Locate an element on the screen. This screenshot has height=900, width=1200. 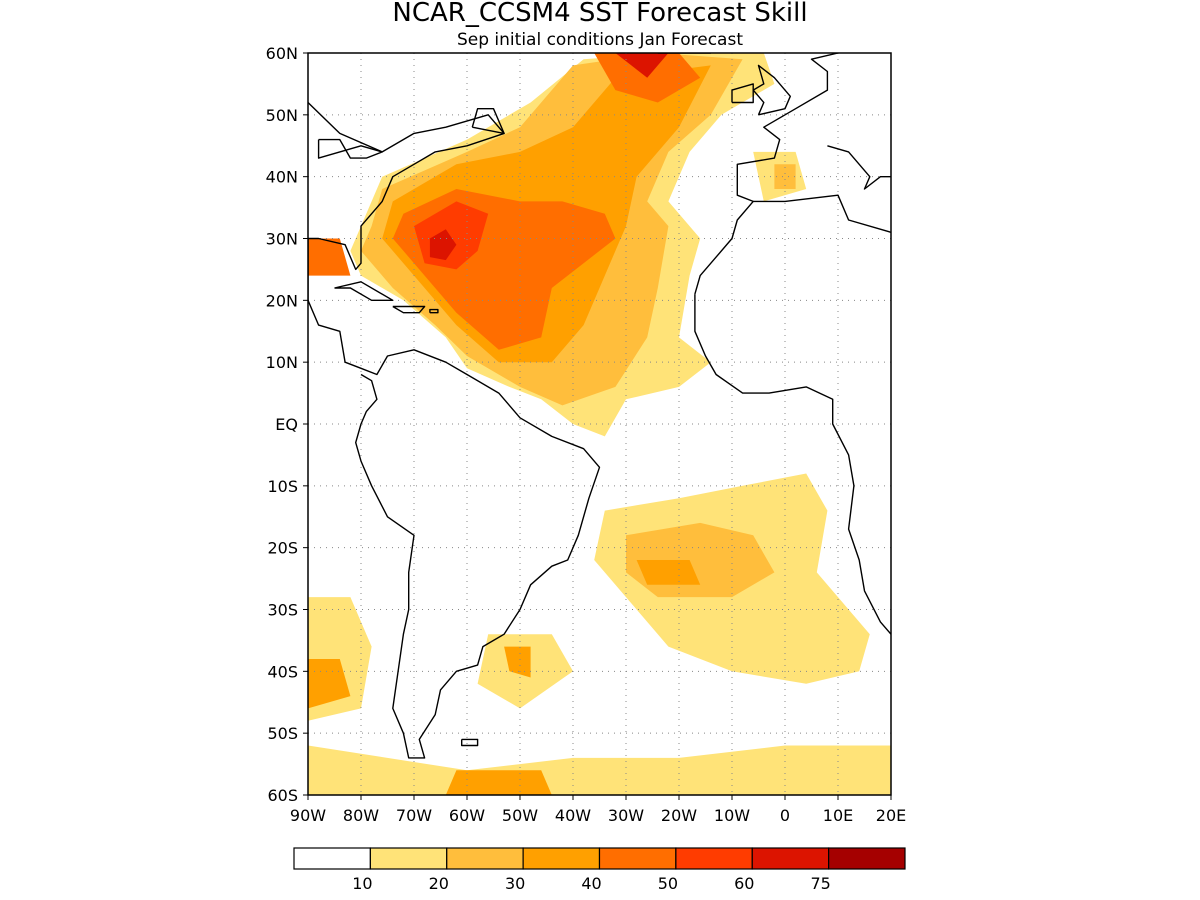
lon-tick-label: 90W is located at coordinates (308, 815).